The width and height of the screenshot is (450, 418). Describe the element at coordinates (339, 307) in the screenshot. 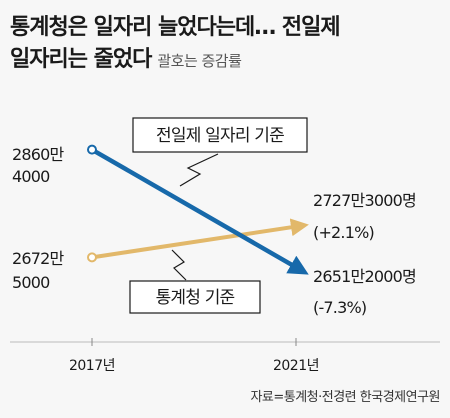

I see `blue-end-label-line-2: (-7.3%)` at that location.